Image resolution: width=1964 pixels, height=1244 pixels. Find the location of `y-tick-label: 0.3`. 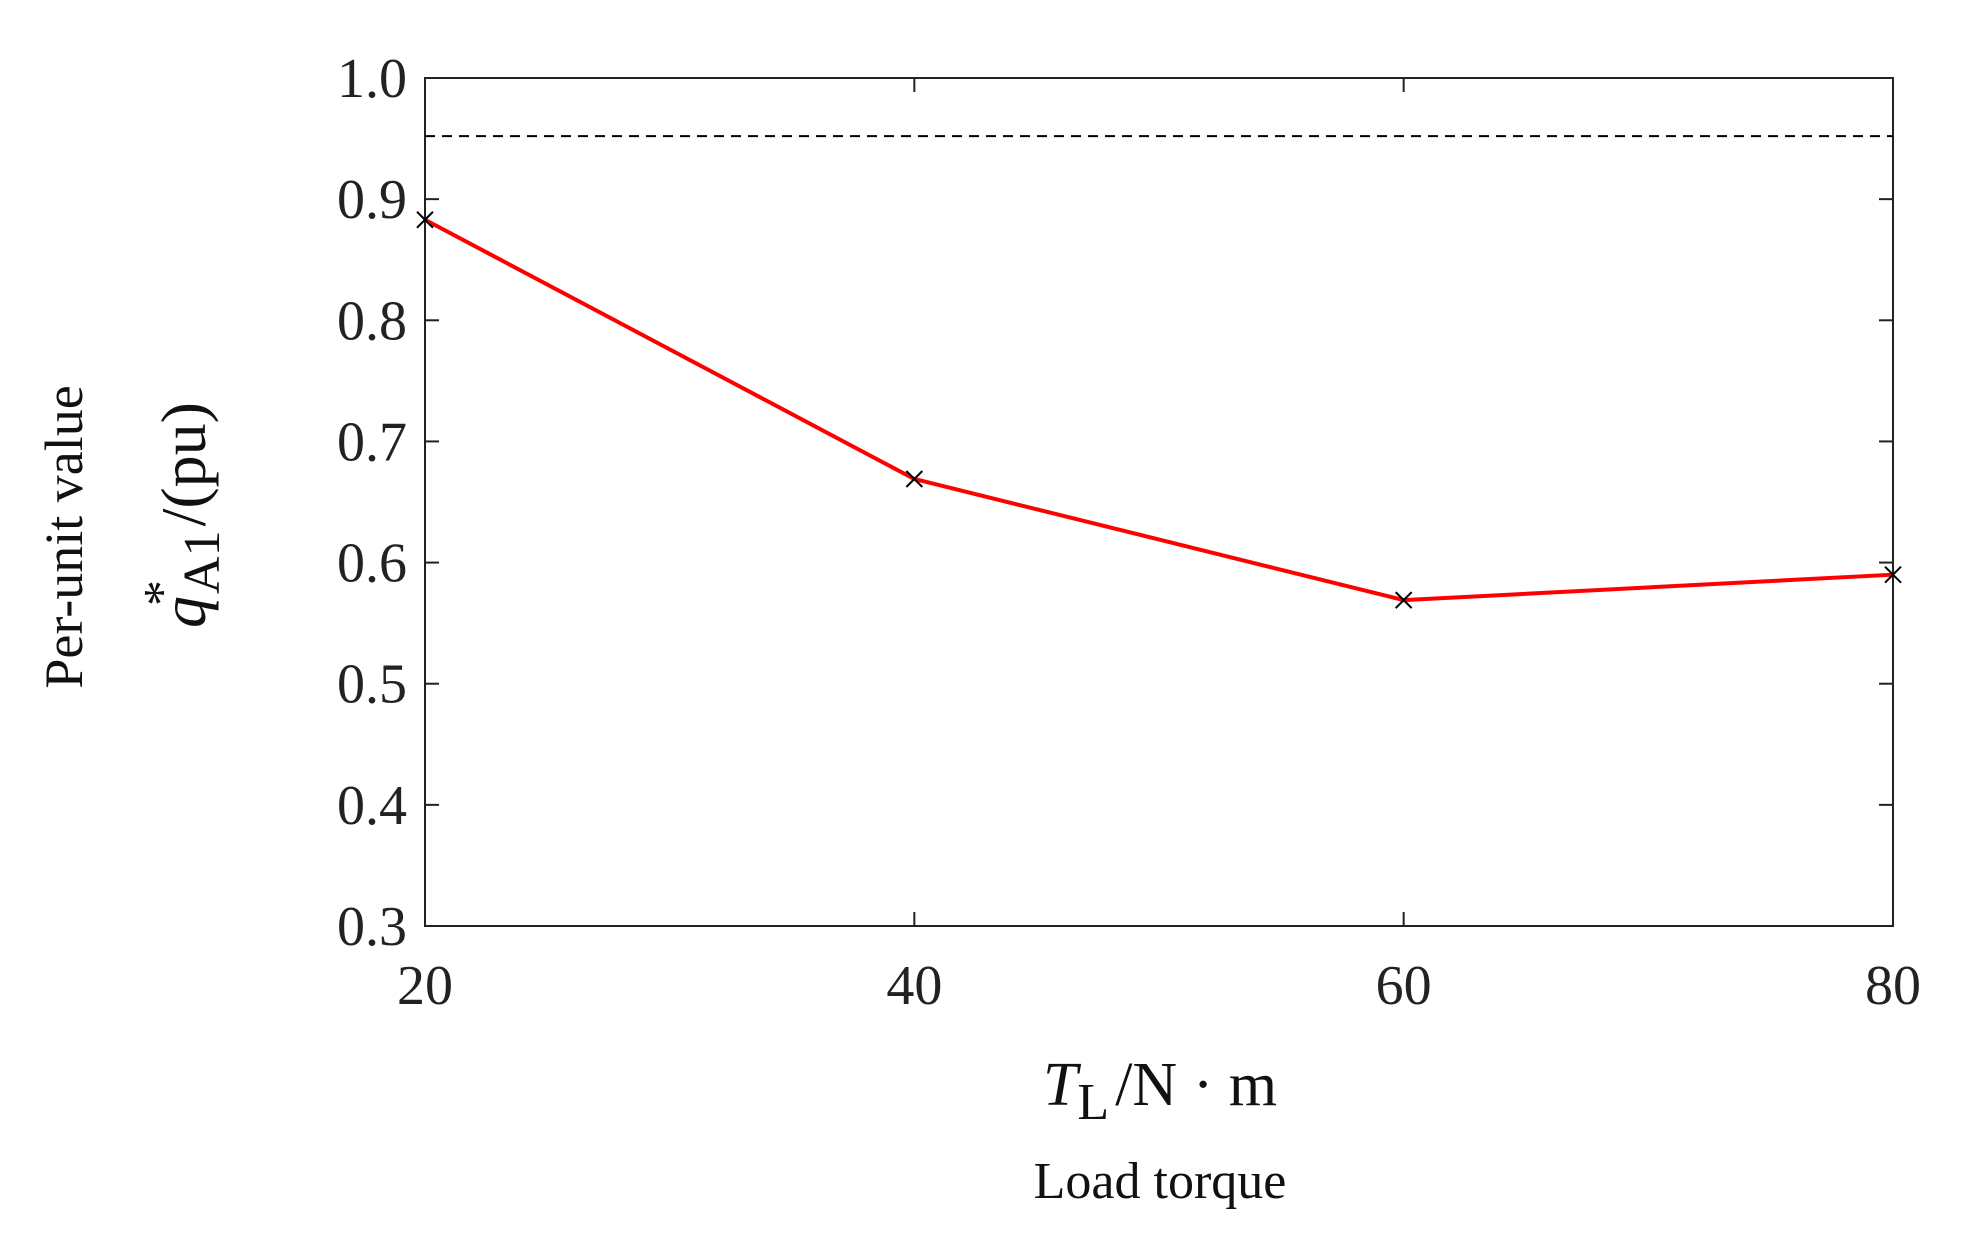

y-tick-label: 0.3 is located at coordinates (372, 927).